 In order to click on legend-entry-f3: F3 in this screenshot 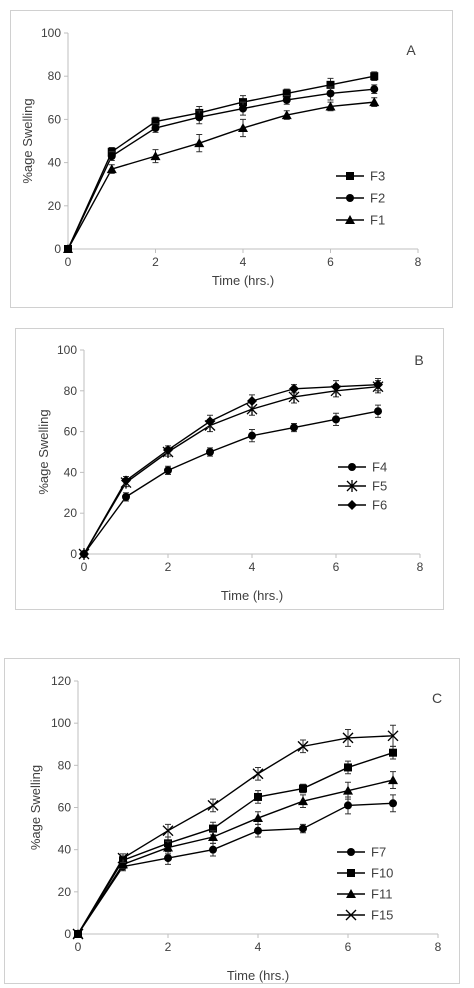, I will do `click(360, 176)`.